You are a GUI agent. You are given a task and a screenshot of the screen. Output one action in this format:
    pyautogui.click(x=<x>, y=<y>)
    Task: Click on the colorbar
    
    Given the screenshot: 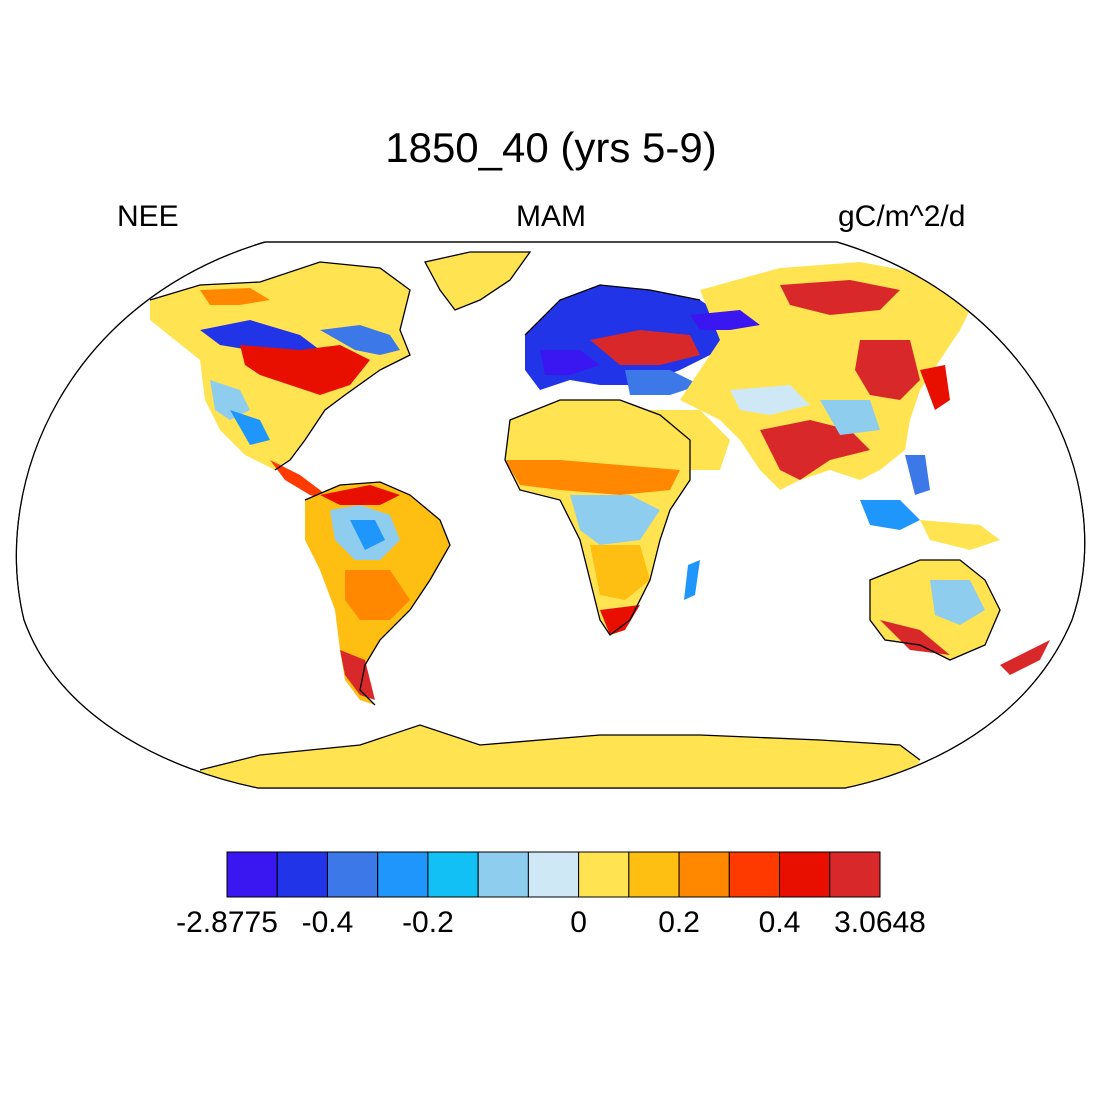 What is the action you would take?
    pyautogui.click(x=553, y=874)
    